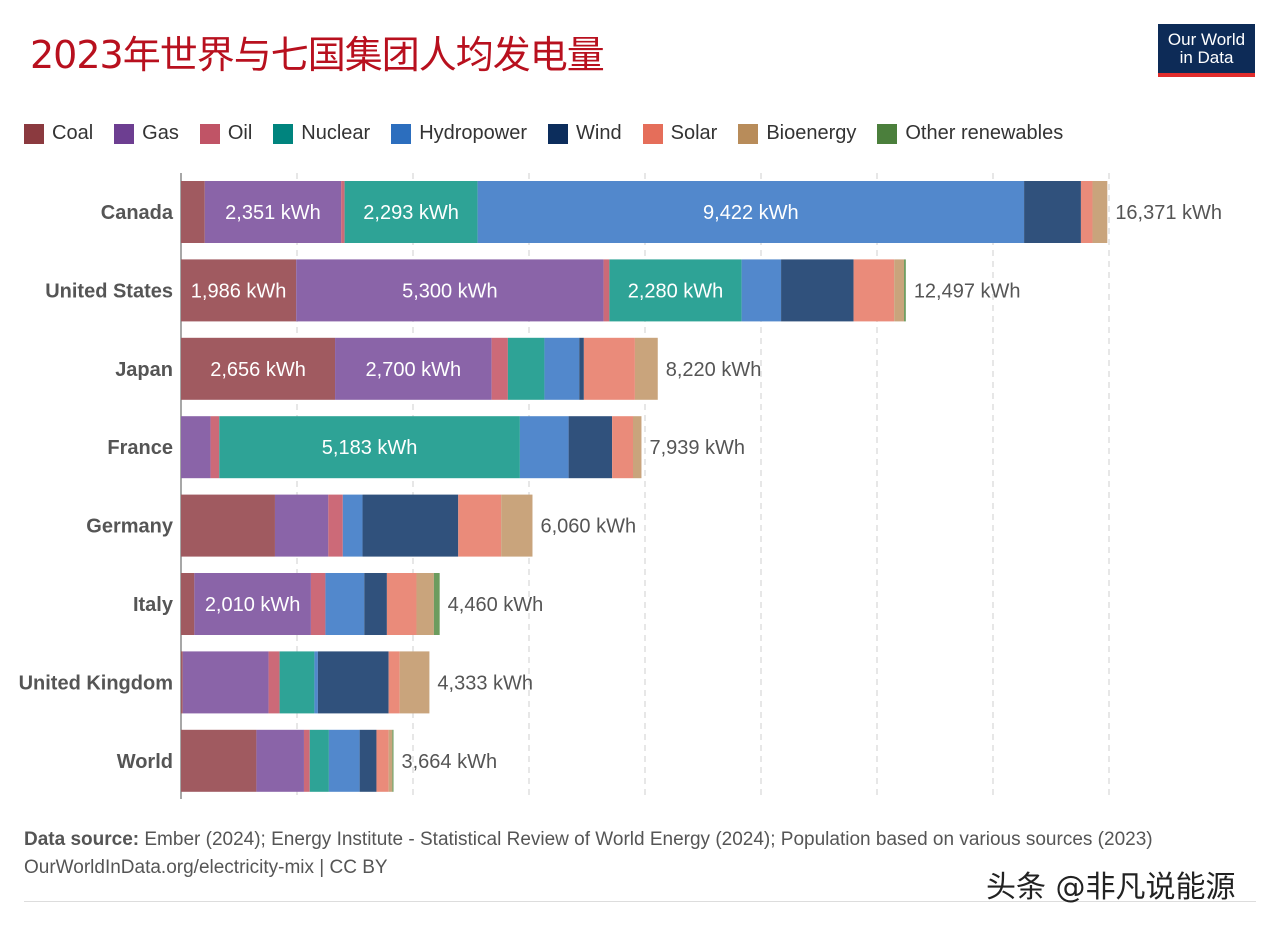  What do you see at coordinates (1206, 57) in the screenshot?
I see `logo-line-2: in Data` at bounding box center [1206, 57].